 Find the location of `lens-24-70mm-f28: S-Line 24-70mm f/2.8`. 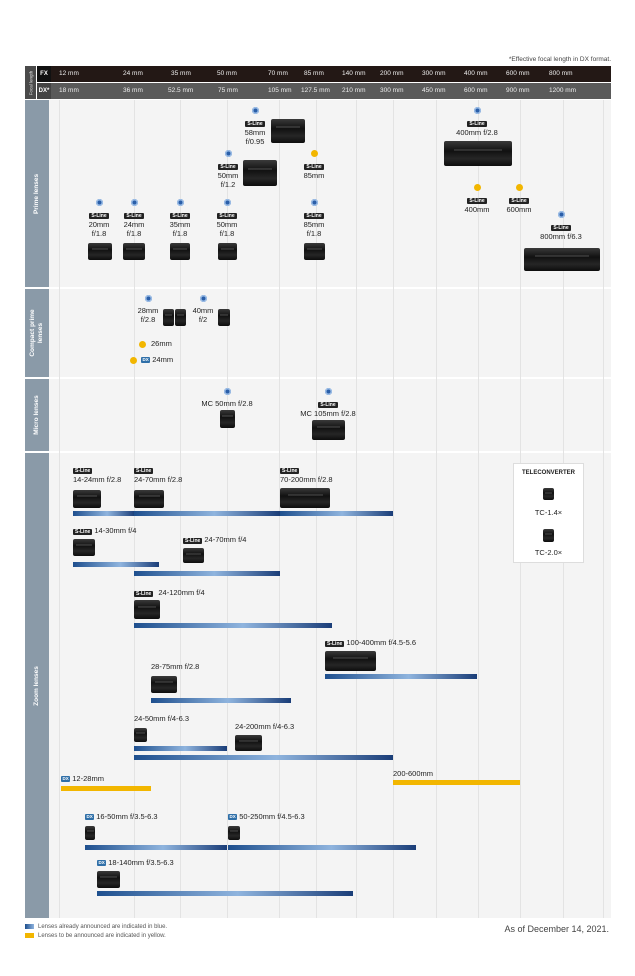

lens-24-70mm-f28: S-Line 24-70mm f/2.8 is located at coordinates (158, 474).